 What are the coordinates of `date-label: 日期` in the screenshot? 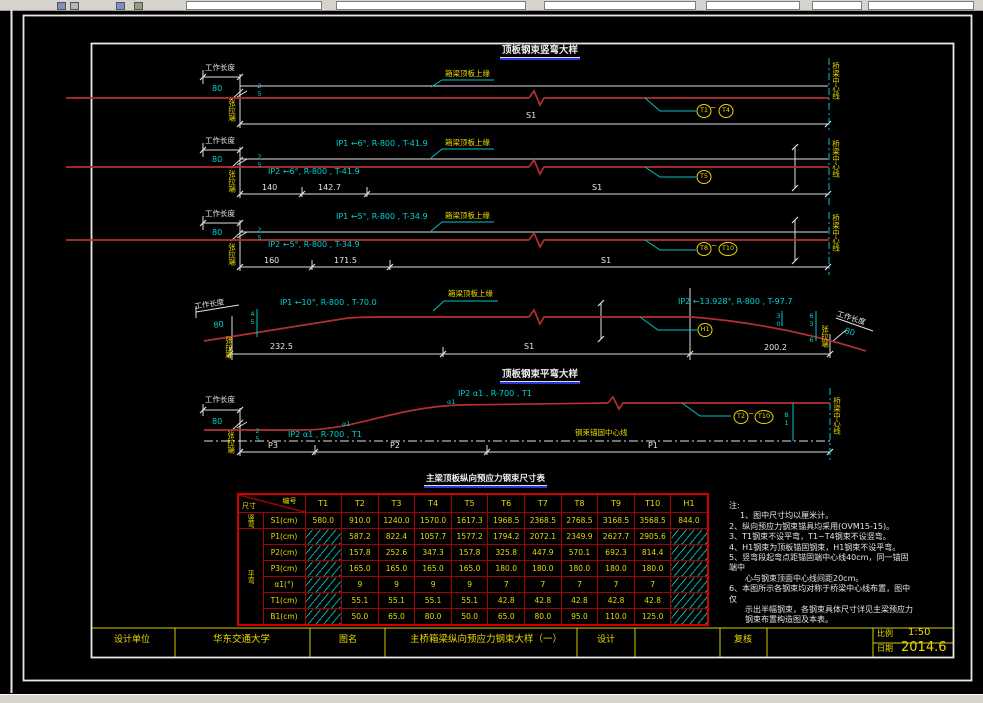 It's located at (885, 648).